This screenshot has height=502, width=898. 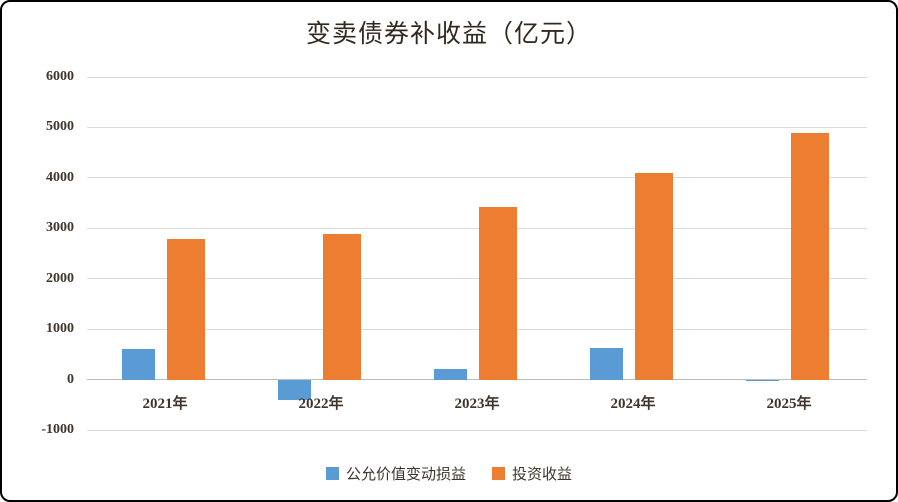 I want to click on x-category-label: 2023年, so click(x=477, y=403).